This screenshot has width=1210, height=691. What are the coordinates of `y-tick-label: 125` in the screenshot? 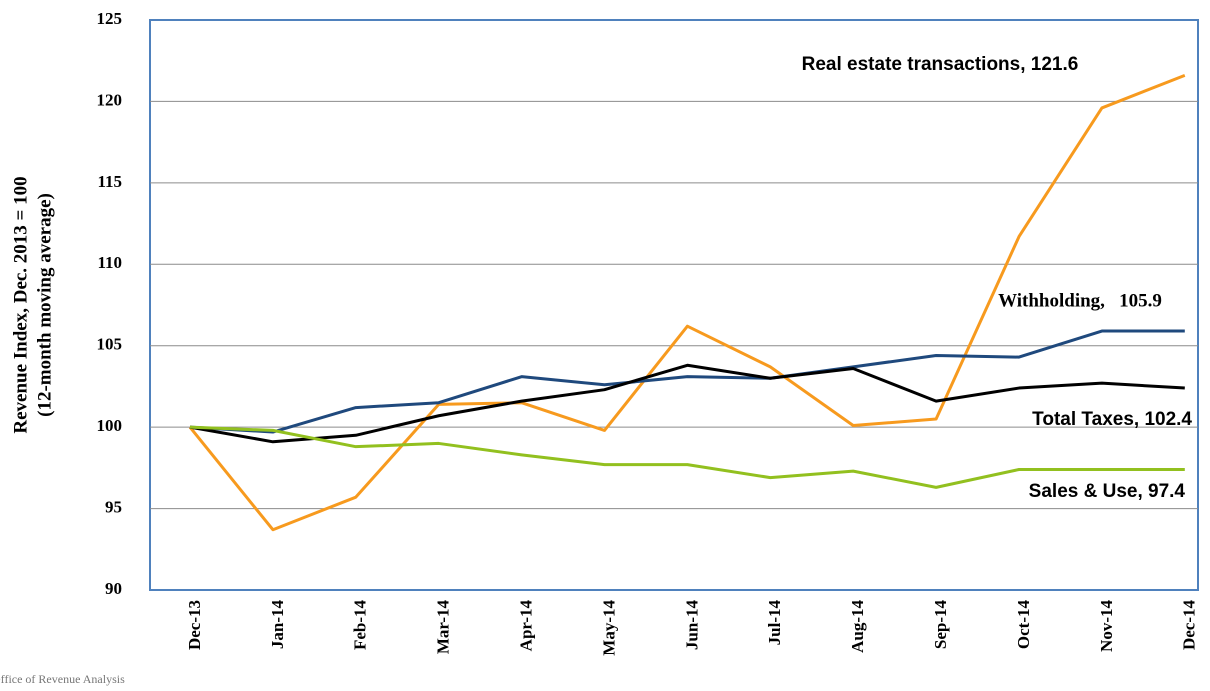 It's located at (110, 18).